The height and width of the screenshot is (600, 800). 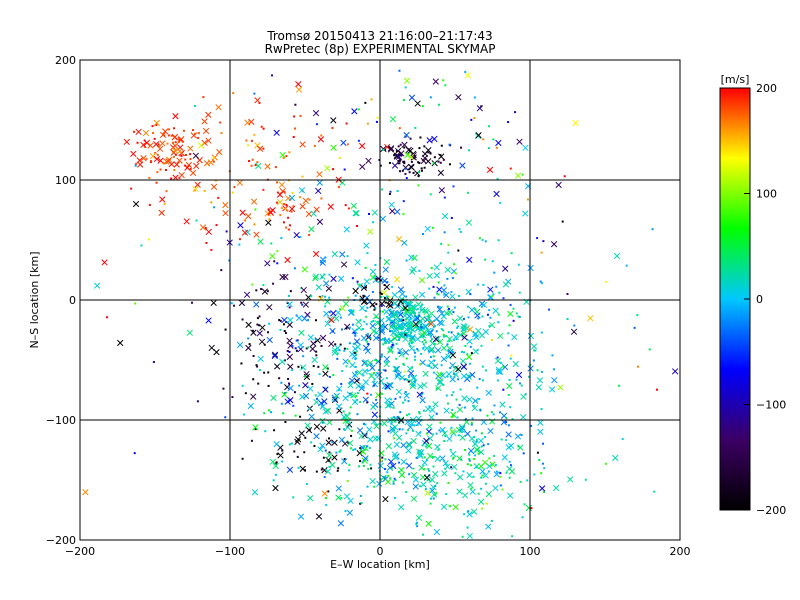 What do you see at coordinates (34, 299) in the screenshot?
I see `y-axis-label: N–S location [km]` at bounding box center [34, 299].